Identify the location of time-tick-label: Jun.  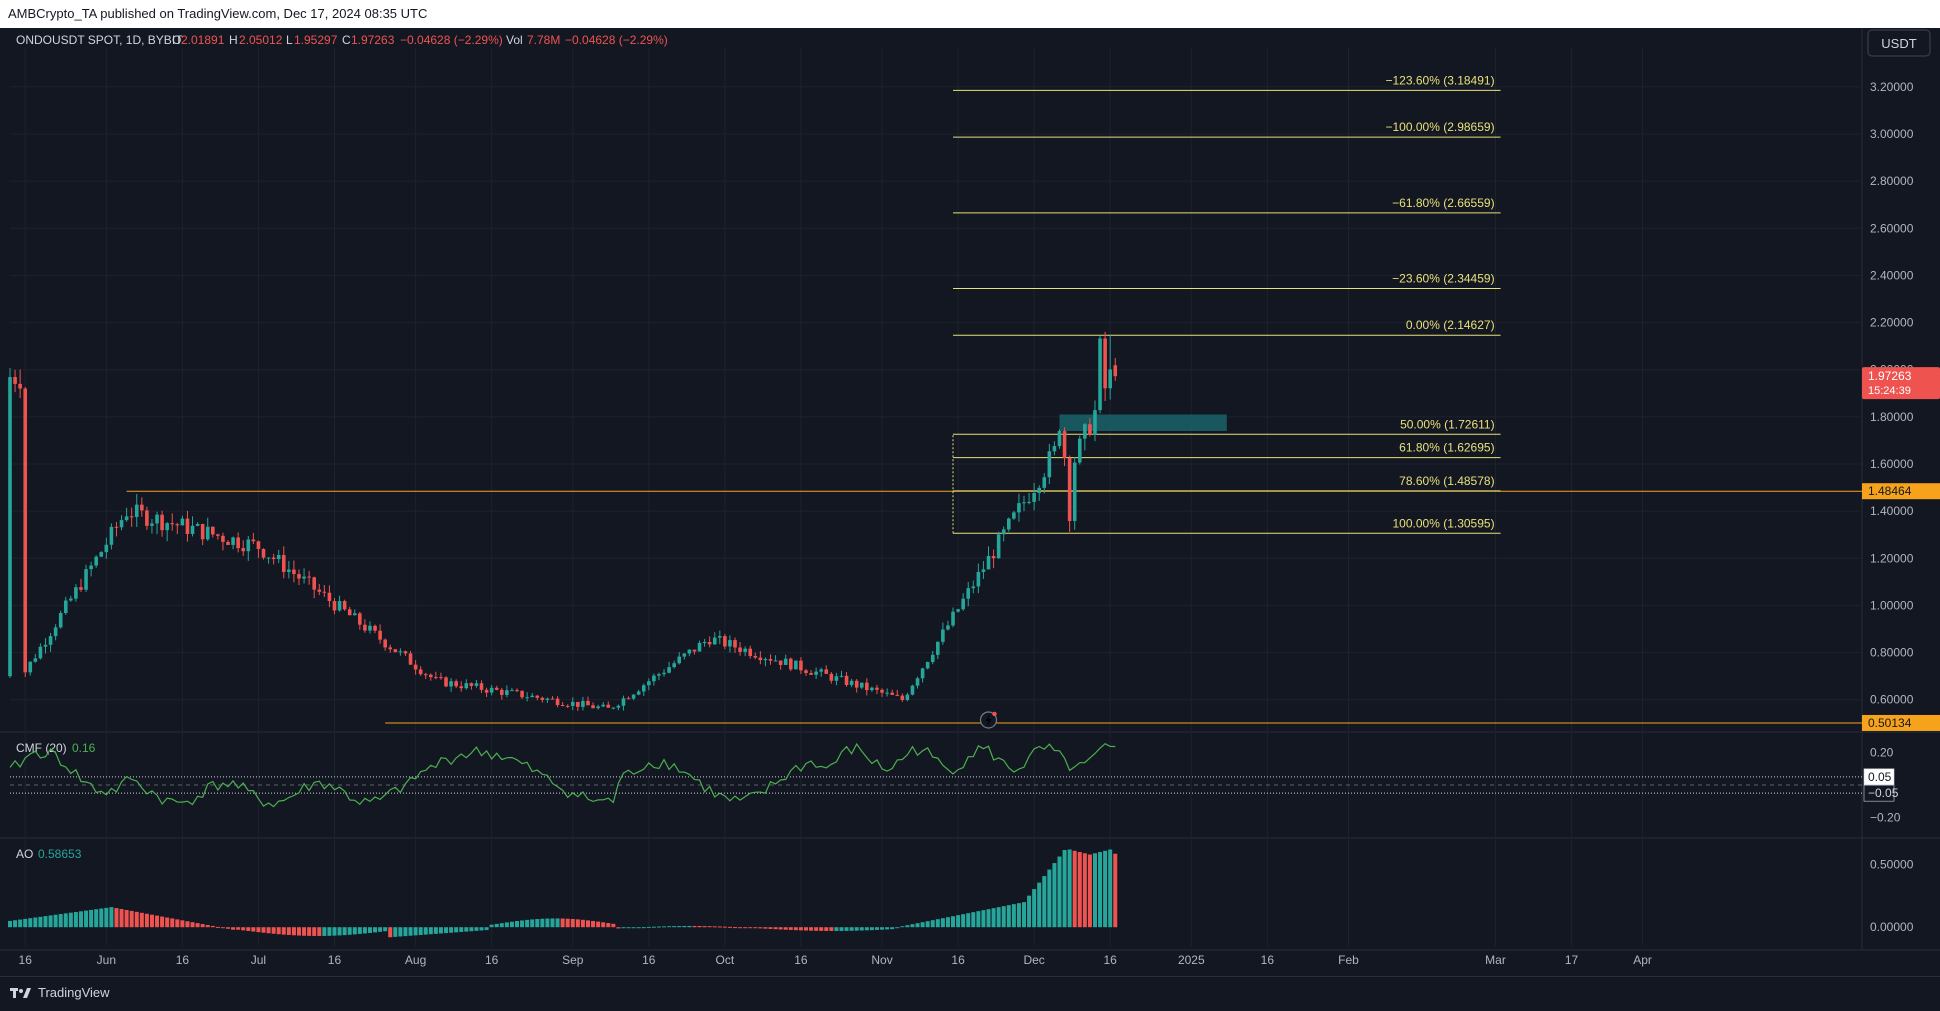
(106, 960).